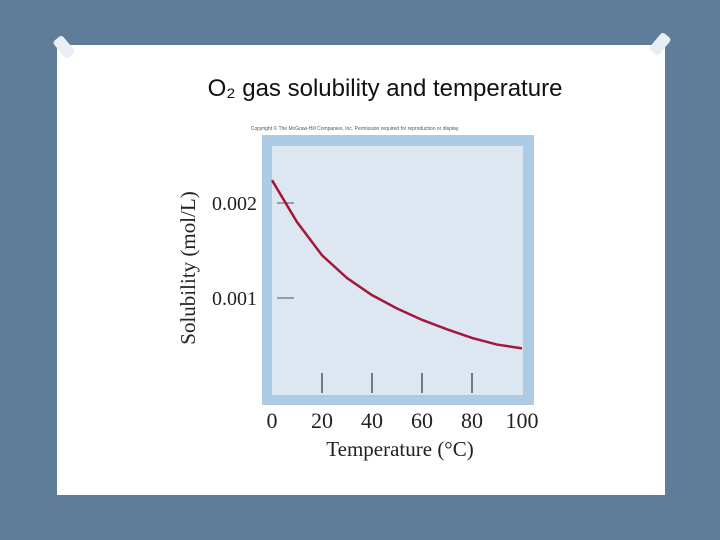 Image resolution: width=720 pixels, height=540 pixels. What do you see at coordinates (399, 449) in the screenshot?
I see `x-axis-label: Temperature (°C)` at bounding box center [399, 449].